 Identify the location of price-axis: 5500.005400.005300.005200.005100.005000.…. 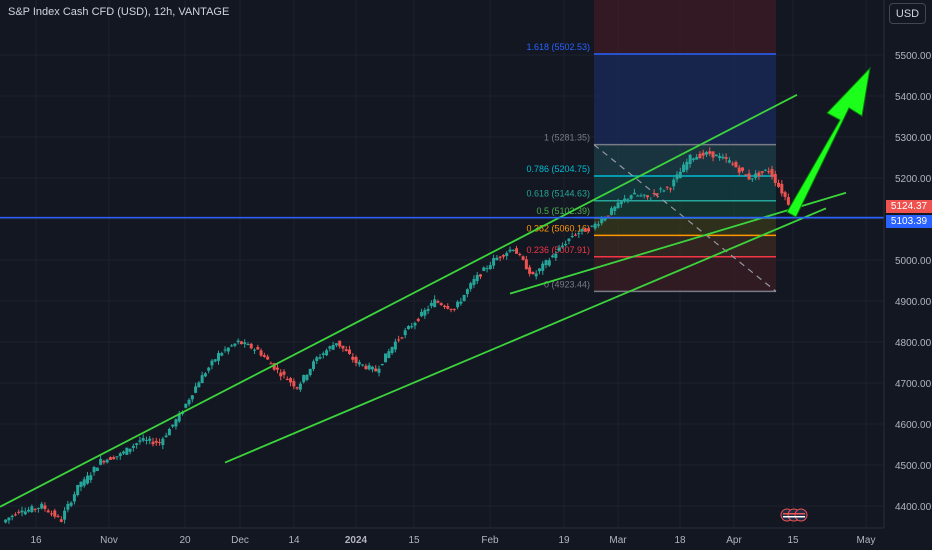
(907, 264).